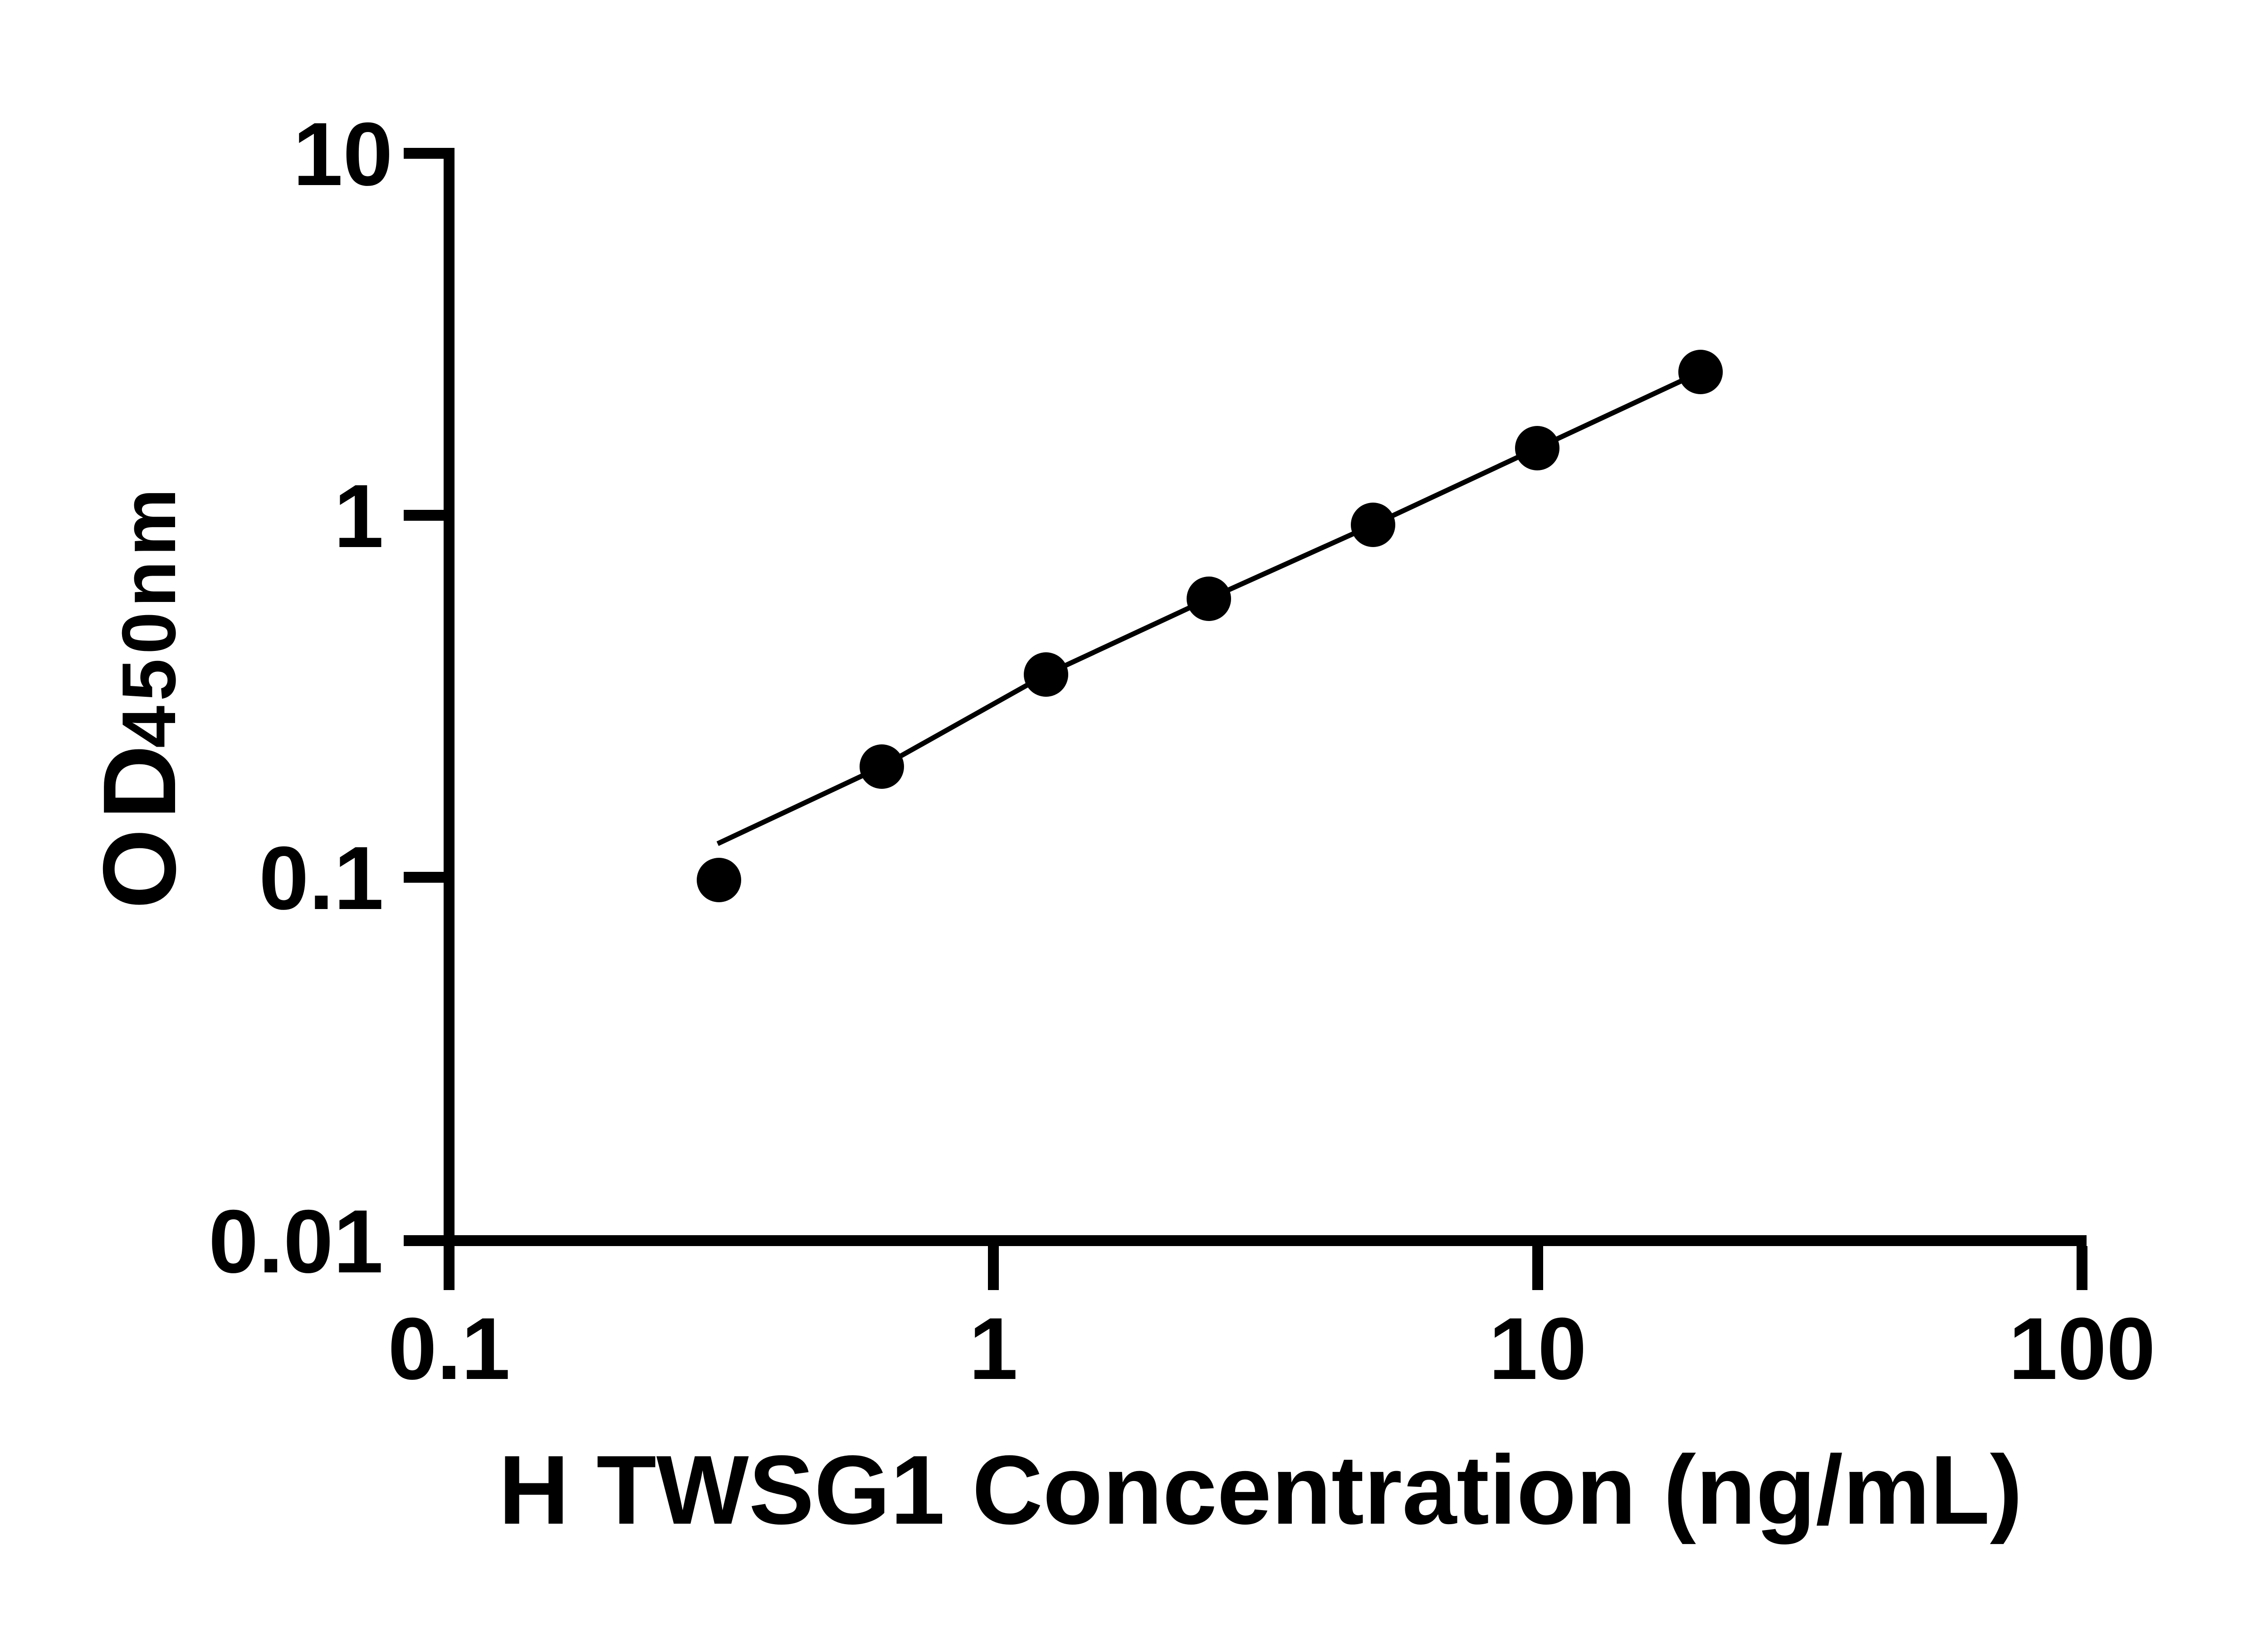 This screenshot has height=1633, width=2268. What do you see at coordinates (140, 822) in the screenshot?
I see `svg-text: OD` at bounding box center [140, 822].